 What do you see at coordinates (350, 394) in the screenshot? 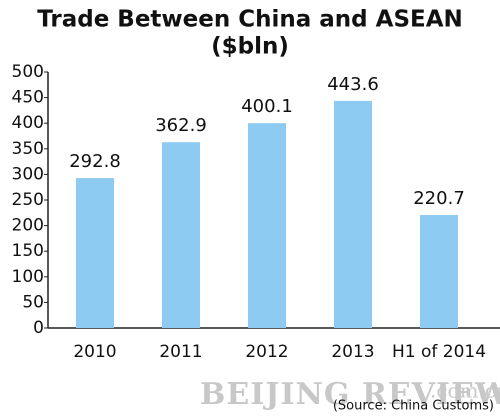
I see `watermark: BEIJING REVIEW` at bounding box center [350, 394].